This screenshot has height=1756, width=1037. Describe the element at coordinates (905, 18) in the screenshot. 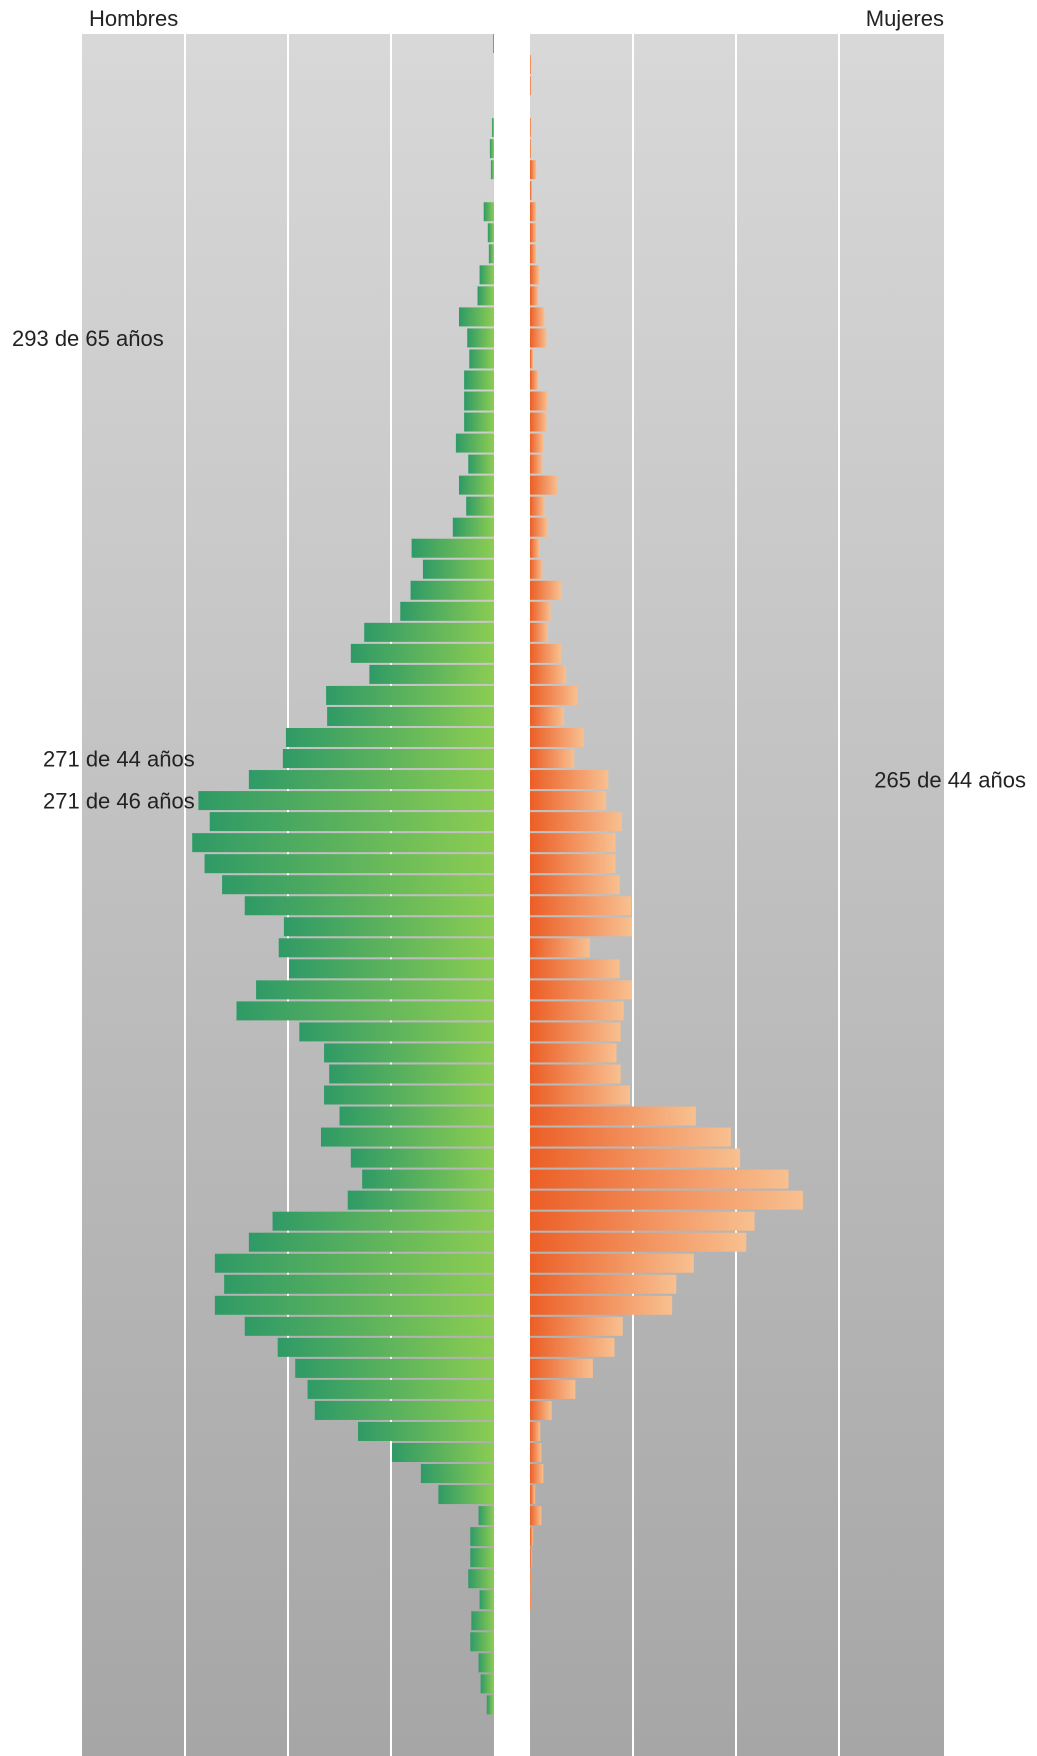

I see `right-side-label: Mujeres` at that location.